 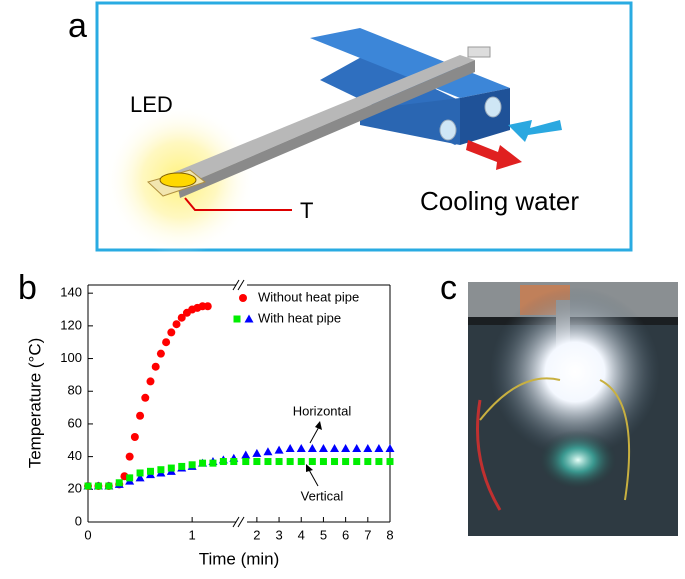 What do you see at coordinates (367, 534) in the screenshot?
I see `x-tick-label: 7` at bounding box center [367, 534].